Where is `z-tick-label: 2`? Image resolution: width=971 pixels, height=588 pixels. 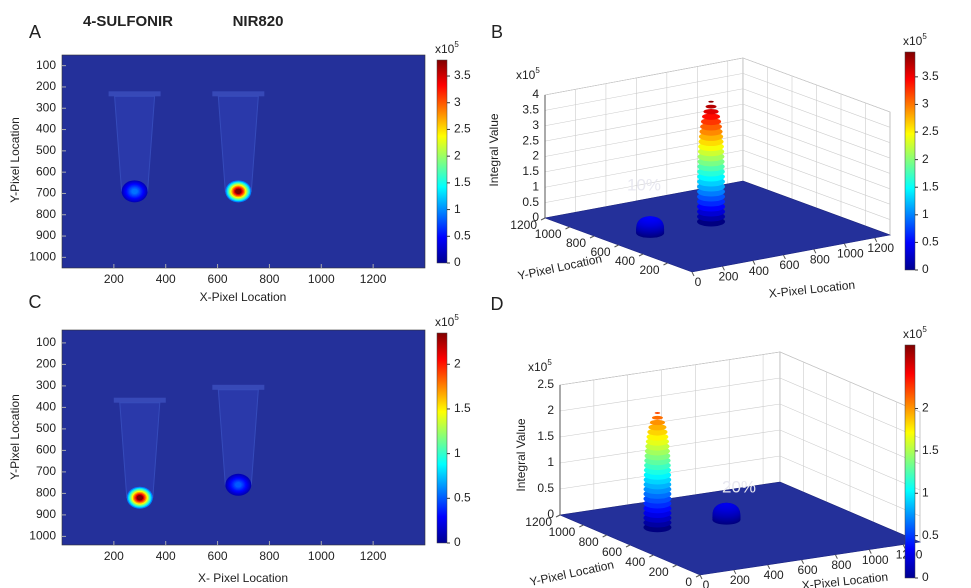 z-tick-label: 2 is located at coordinates (535, 156).